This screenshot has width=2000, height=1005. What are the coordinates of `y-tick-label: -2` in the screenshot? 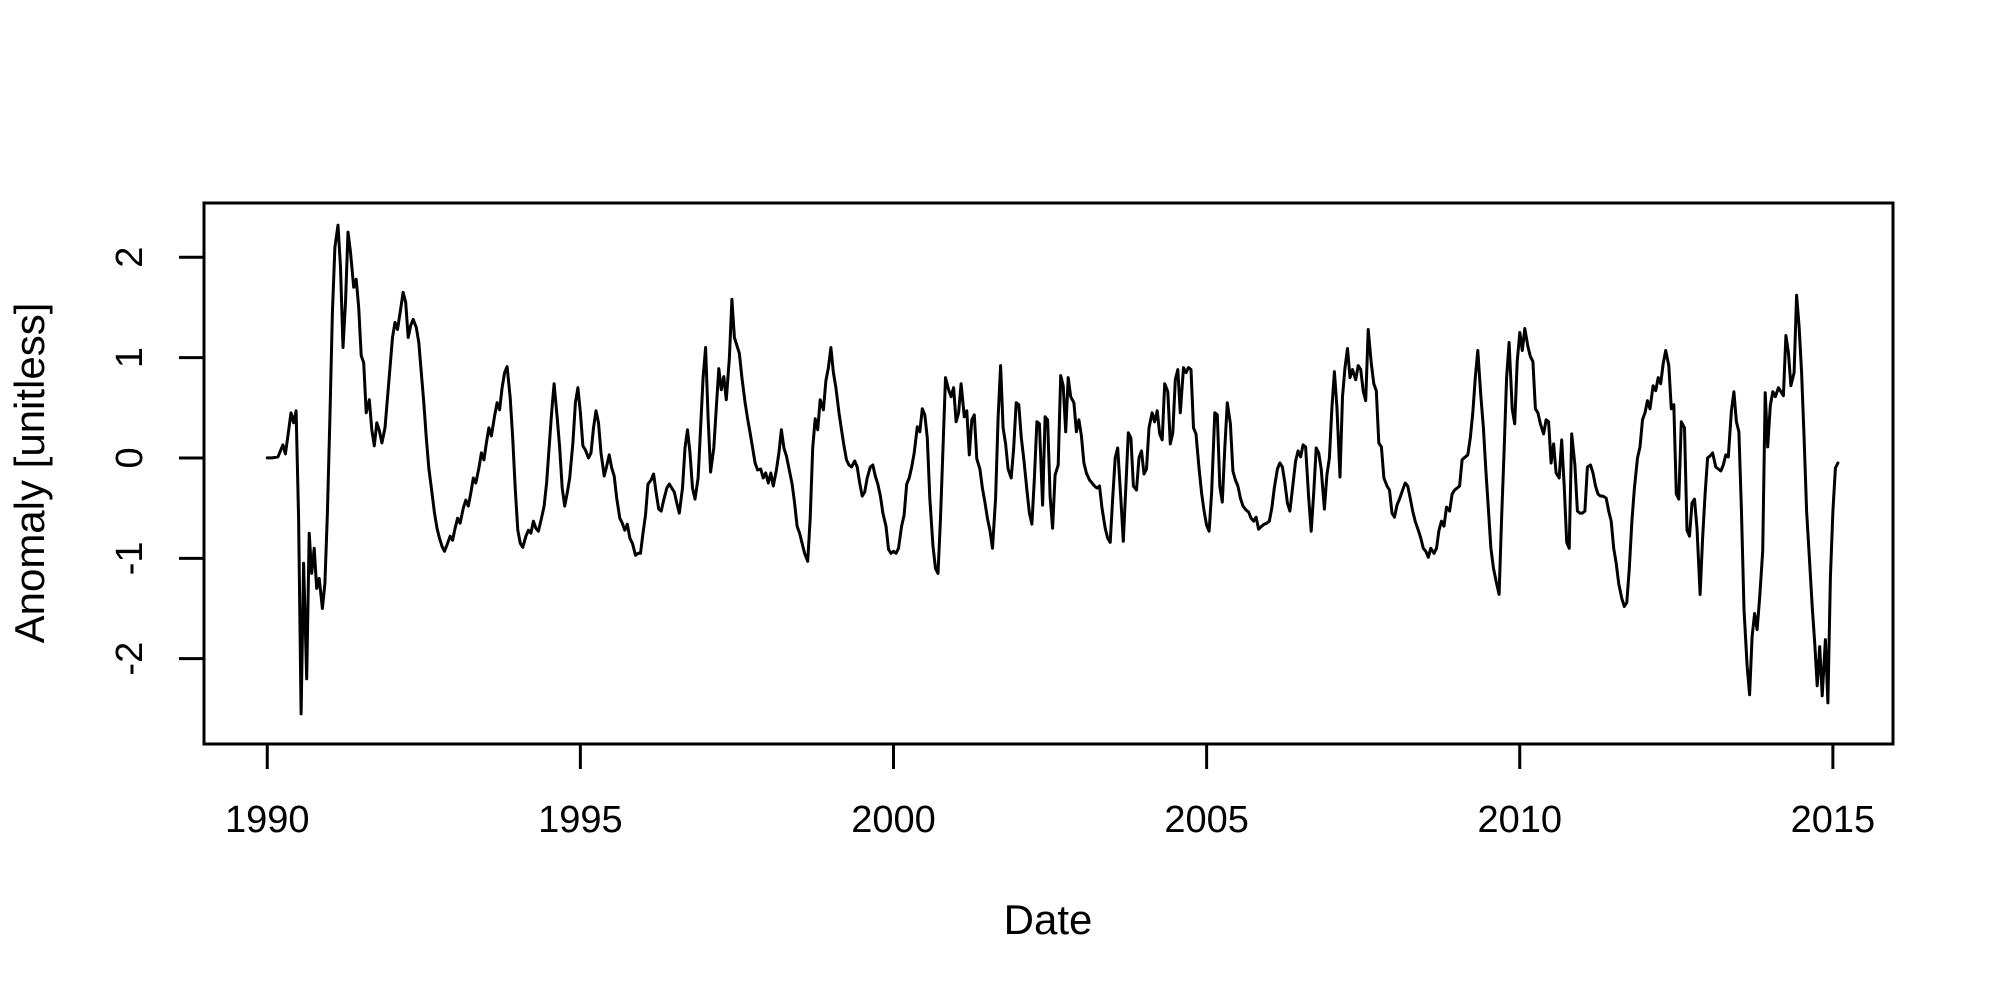 It's located at (130, 659).